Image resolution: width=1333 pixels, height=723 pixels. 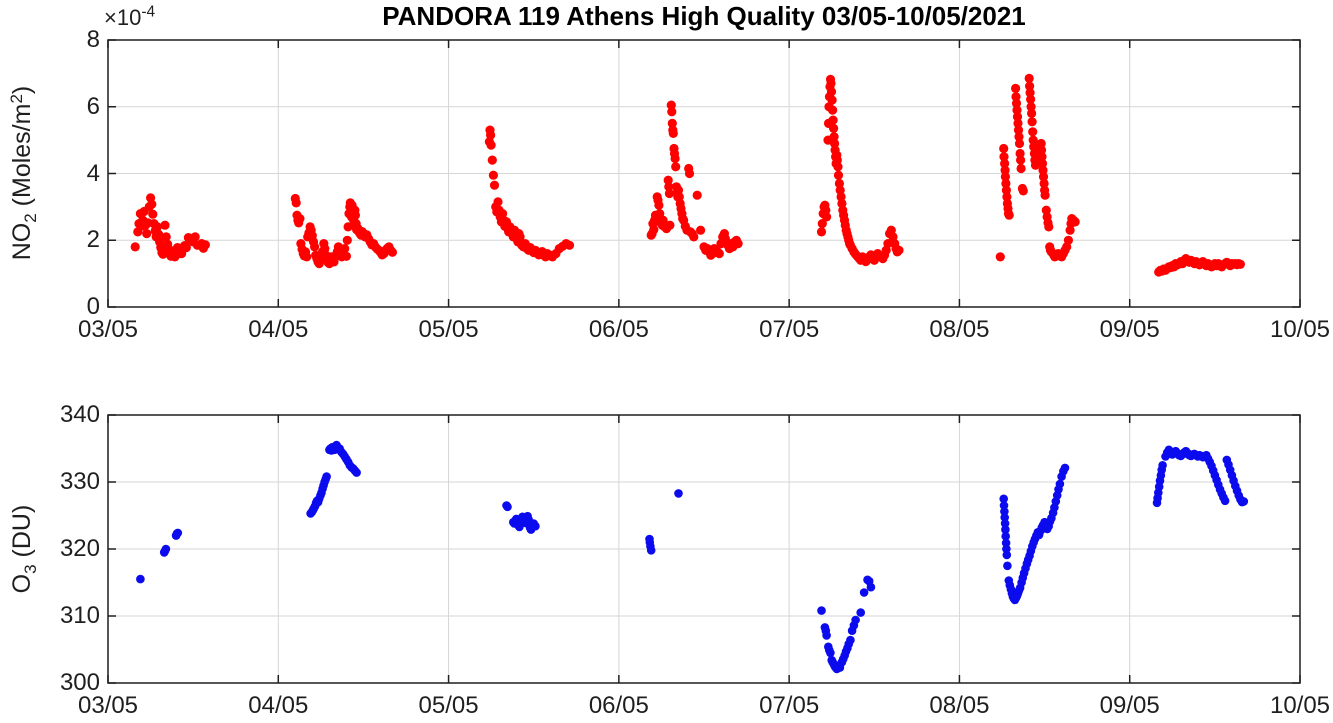 I want to click on y-tick-label: 300, so click(x=79, y=682).